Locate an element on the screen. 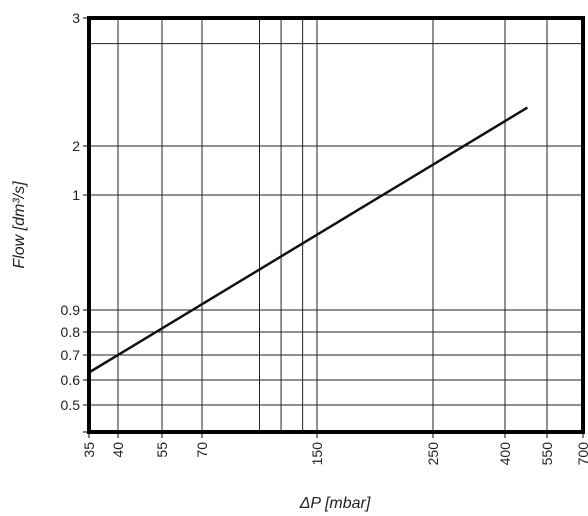 Image resolution: width=588 pixels, height=516 pixels. y-tick-label: 1 is located at coordinates (76, 195).